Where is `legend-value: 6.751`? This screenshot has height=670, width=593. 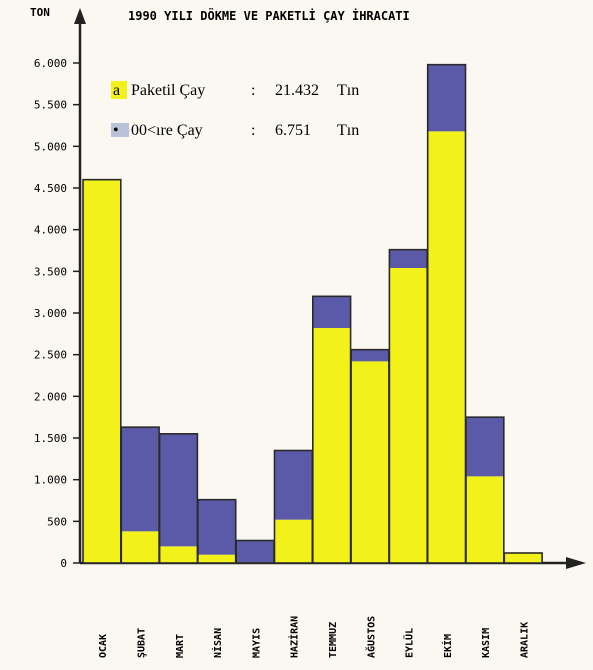 legend-value: 6.751 is located at coordinates (293, 130).